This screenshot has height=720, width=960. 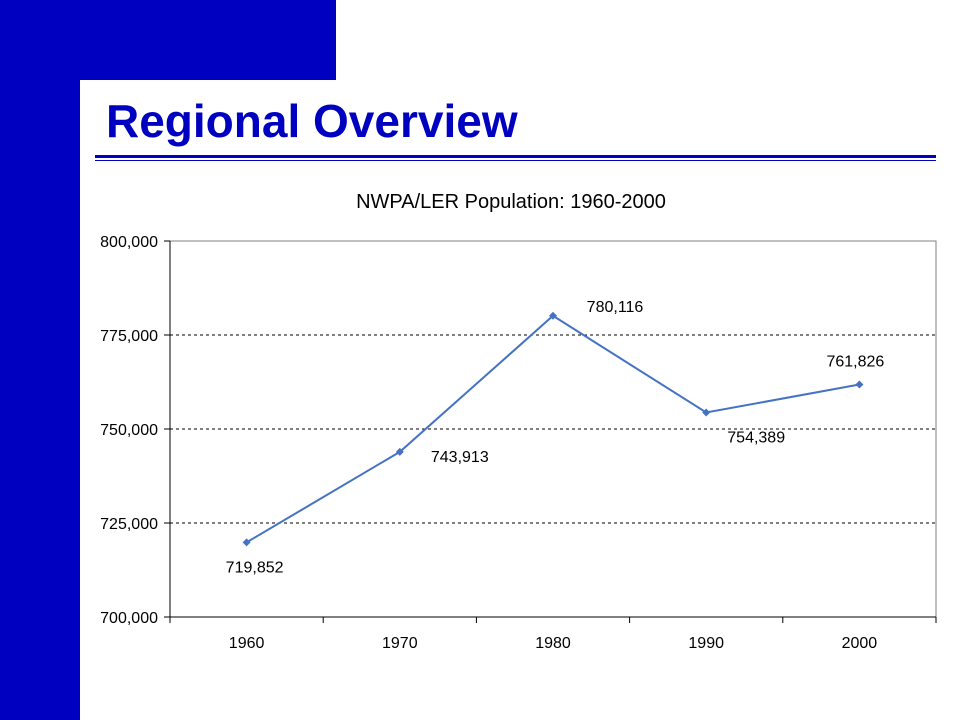 I want to click on x-tick-label: 1970, so click(x=400, y=643).